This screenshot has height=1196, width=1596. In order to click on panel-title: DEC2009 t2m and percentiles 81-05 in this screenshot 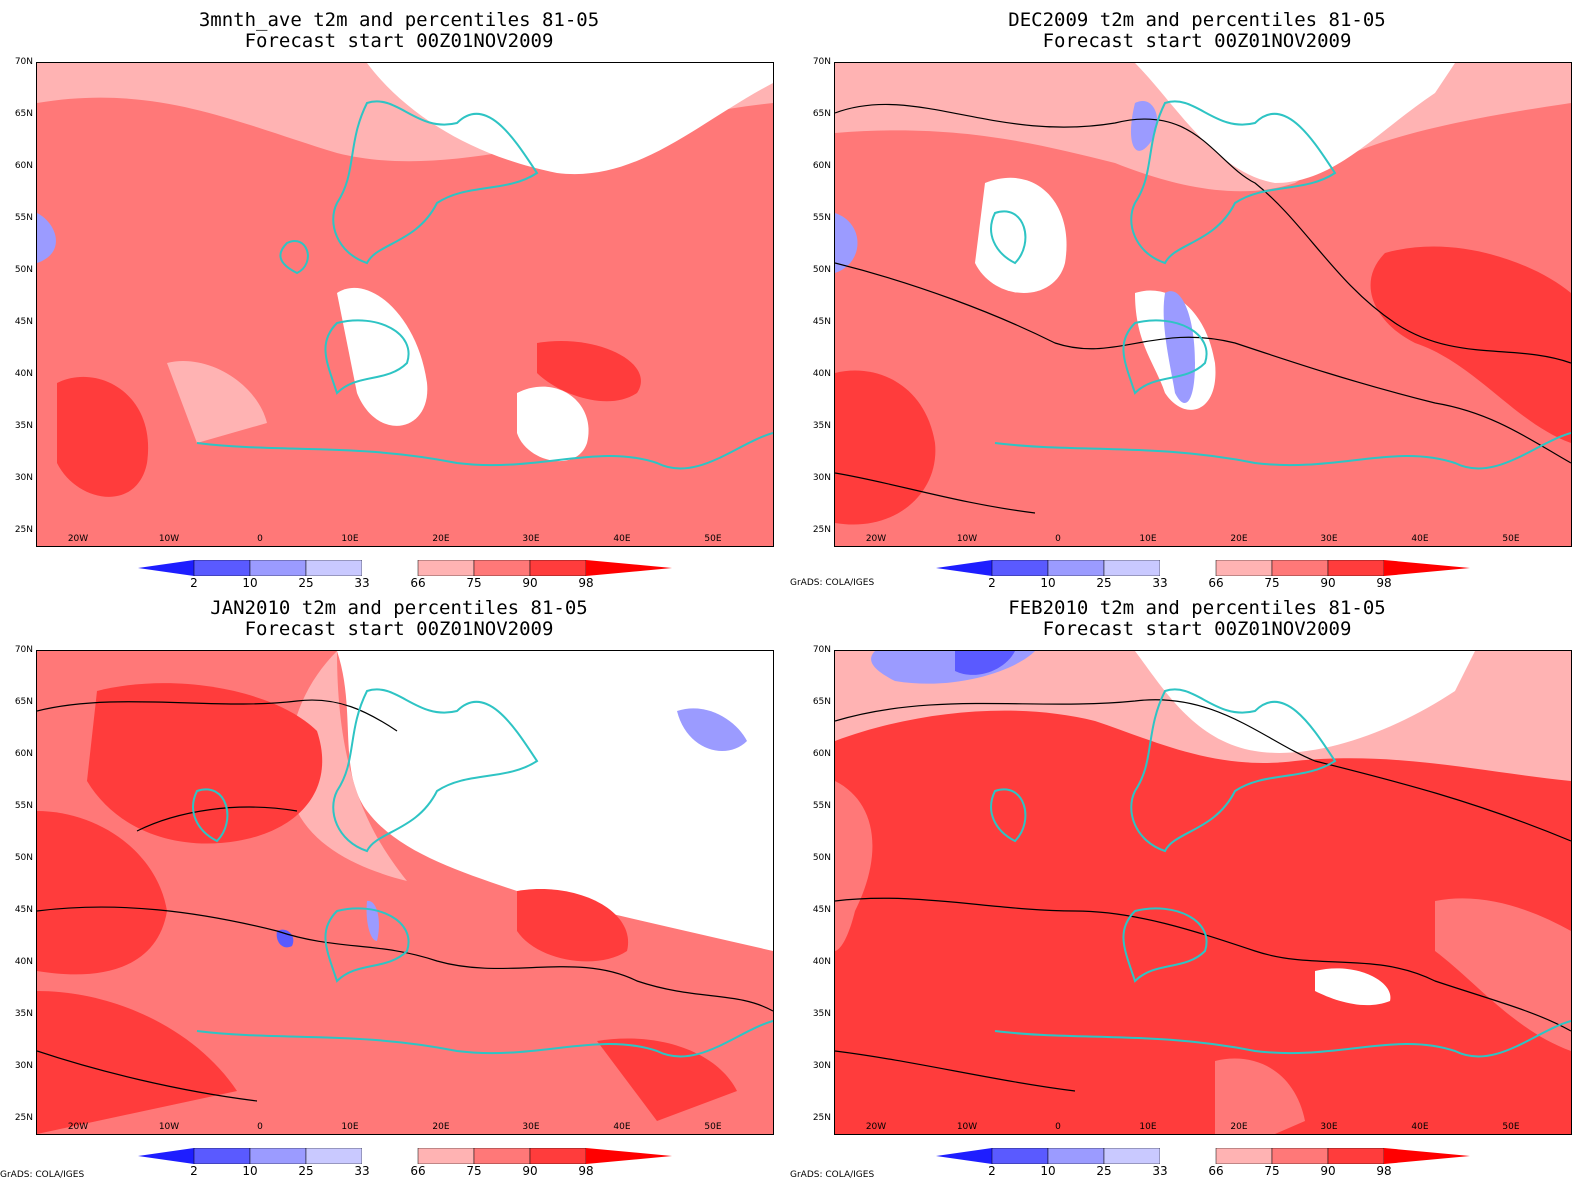, I will do `click(1197, 20)`.